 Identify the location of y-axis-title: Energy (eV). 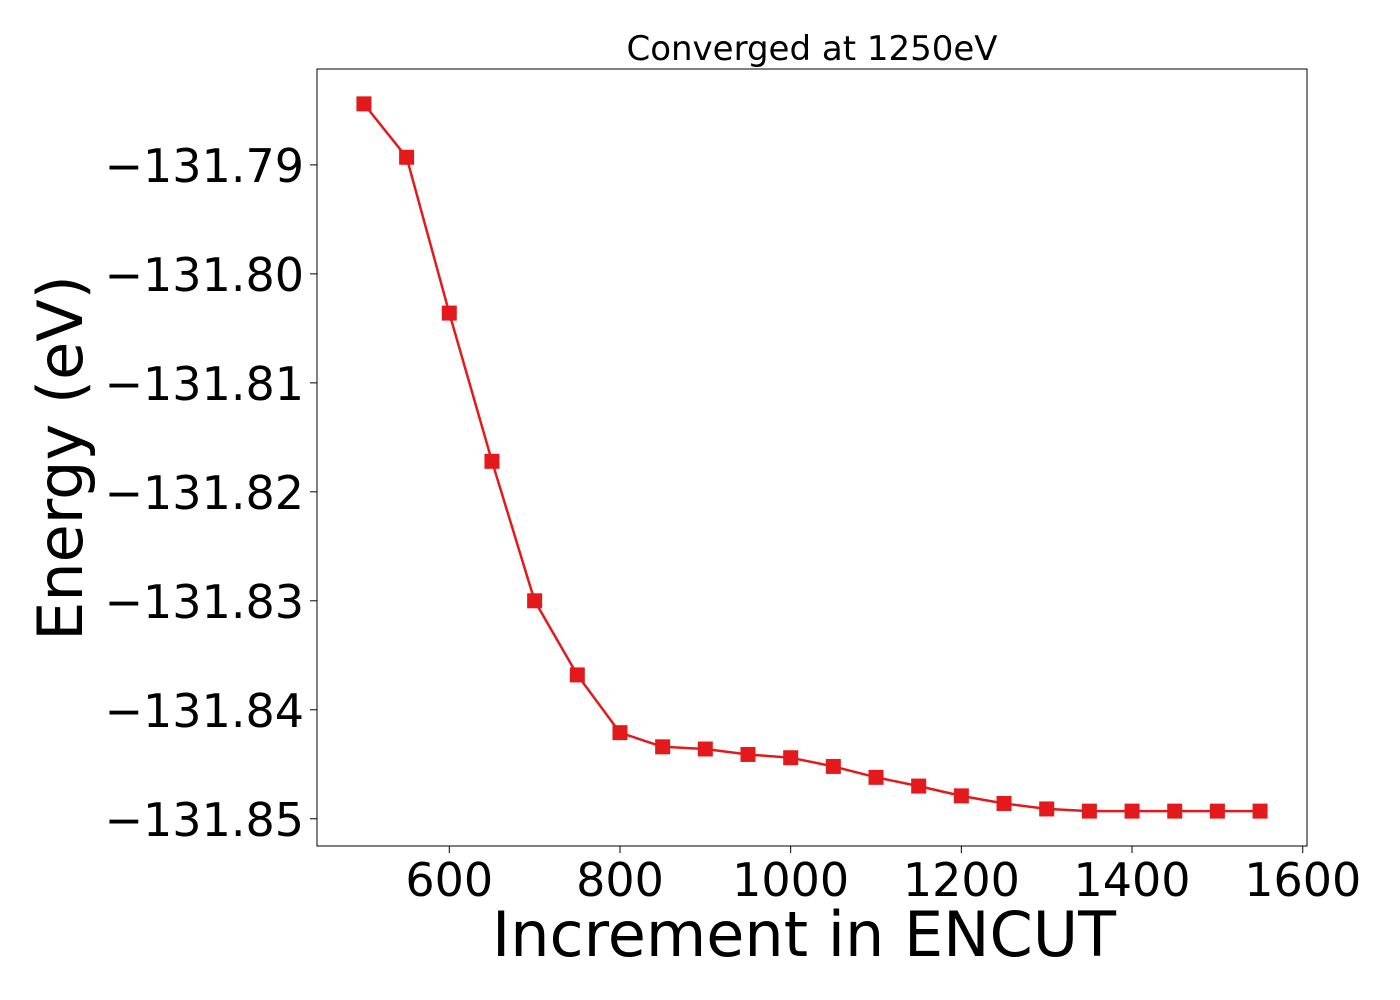
(60, 458).